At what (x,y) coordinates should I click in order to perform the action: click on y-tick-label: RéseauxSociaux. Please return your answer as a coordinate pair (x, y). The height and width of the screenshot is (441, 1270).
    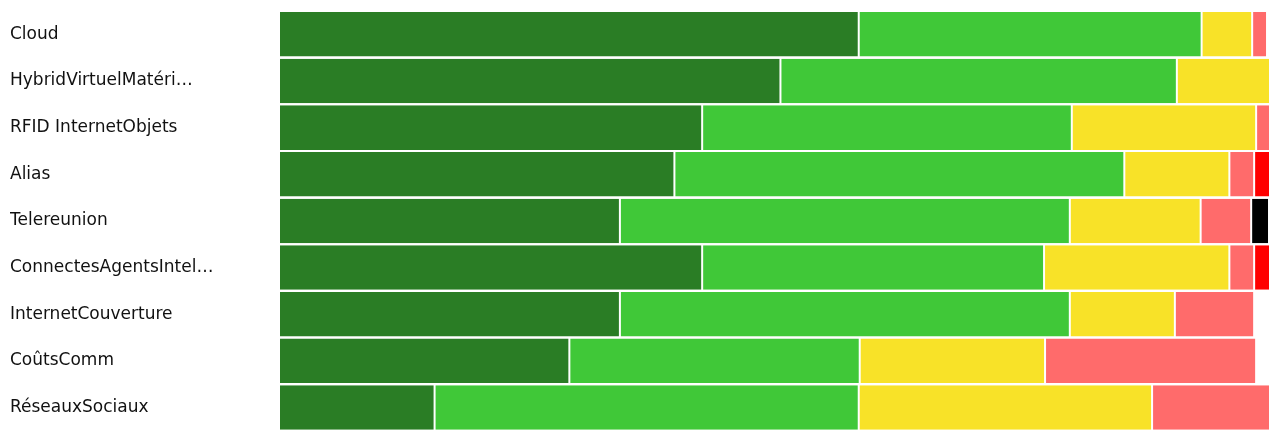
    Looking at the image, I should click on (79, 405).